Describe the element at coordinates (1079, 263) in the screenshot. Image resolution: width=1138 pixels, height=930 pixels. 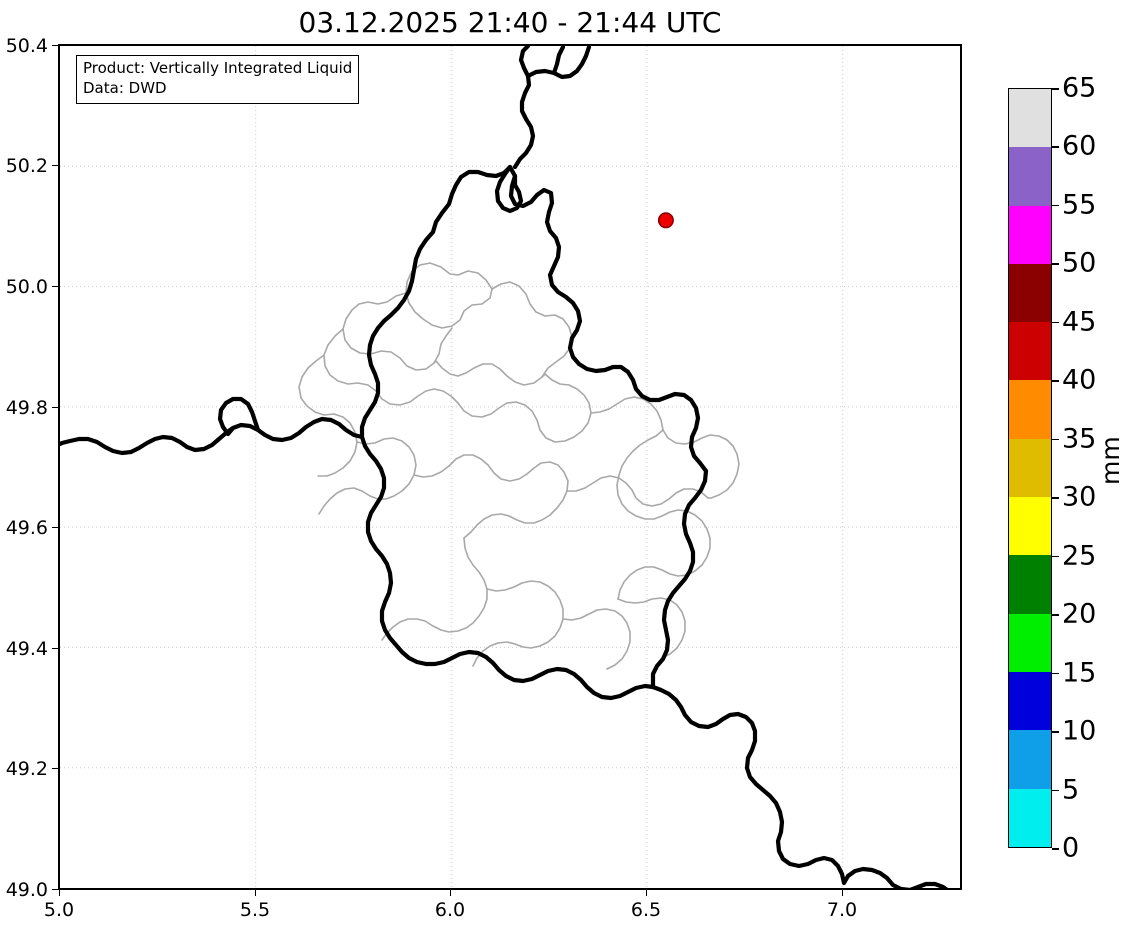
I see `colorbar-tick-label-50: 50` at that location.